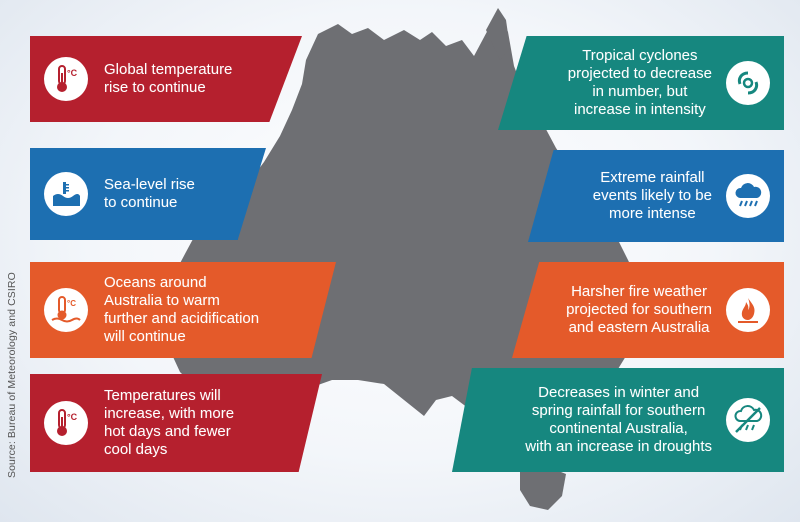 The width and height of the screenshot is (800, 522). What do you see at coordinates (748, 196) in the screenshot?
I see `rain-cloud-icon` at bounding box center [748, 196].